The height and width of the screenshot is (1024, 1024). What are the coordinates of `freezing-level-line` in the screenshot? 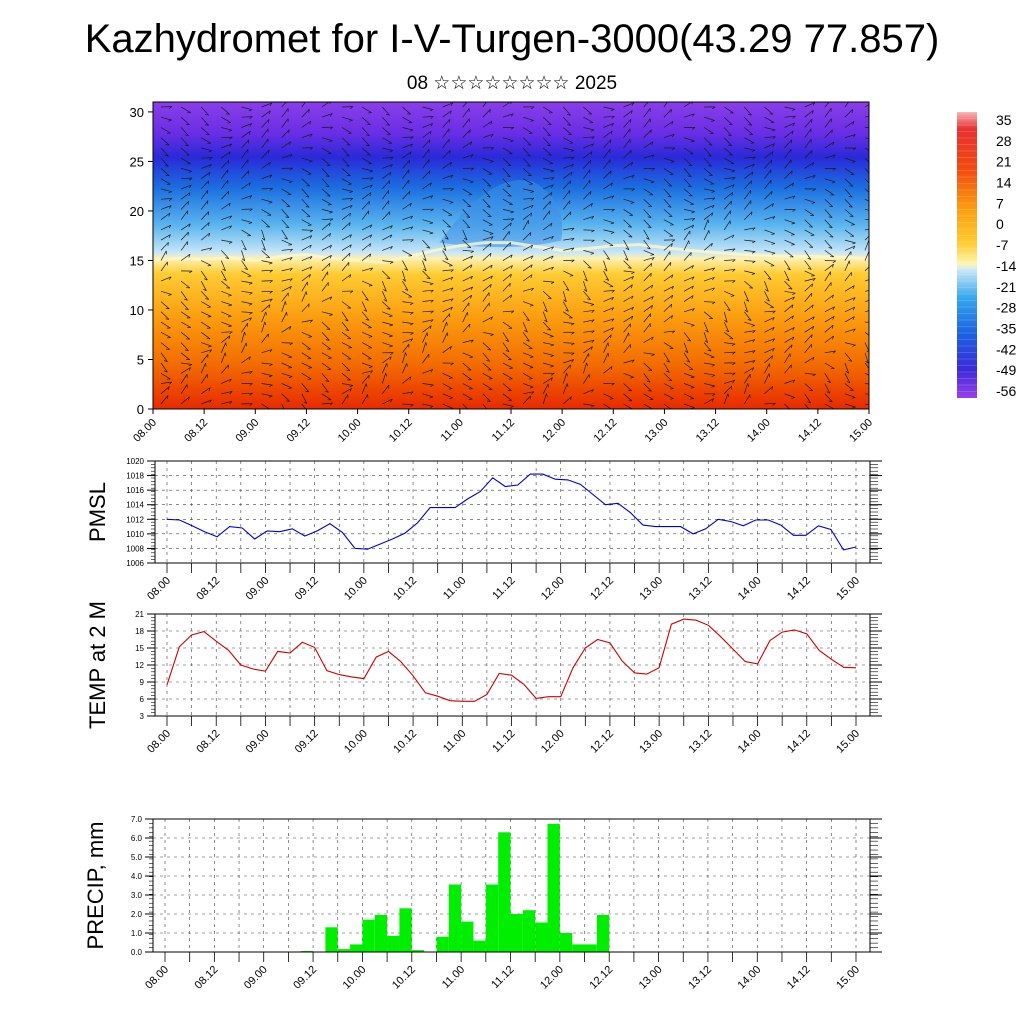 It's located at (511, 252).